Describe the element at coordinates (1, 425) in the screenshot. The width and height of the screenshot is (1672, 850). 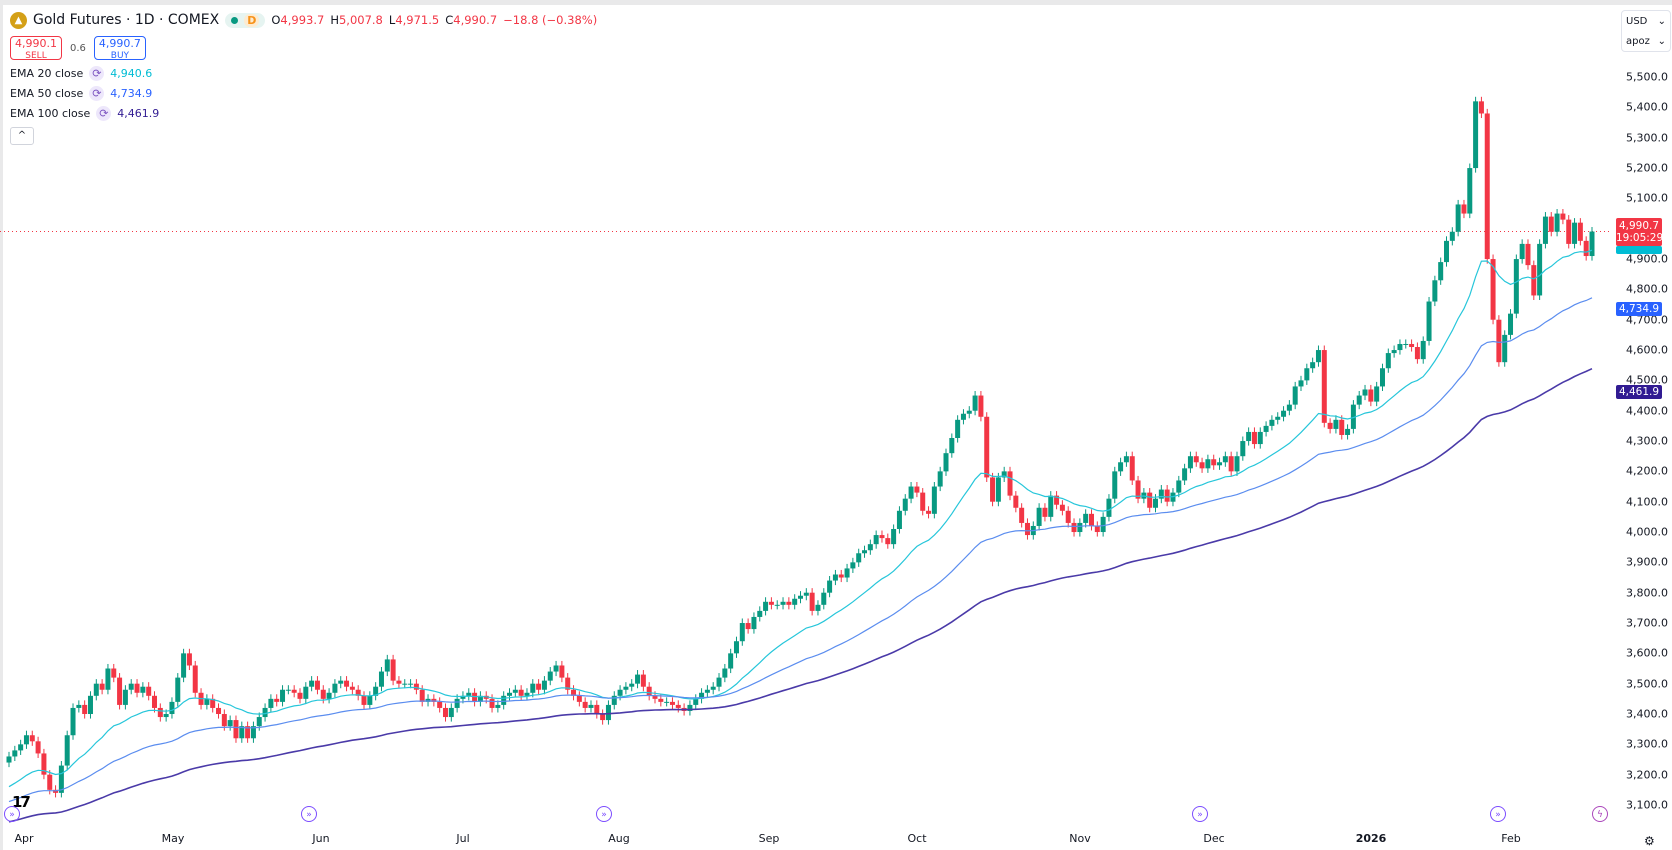
I see `window-left-border` at that location.